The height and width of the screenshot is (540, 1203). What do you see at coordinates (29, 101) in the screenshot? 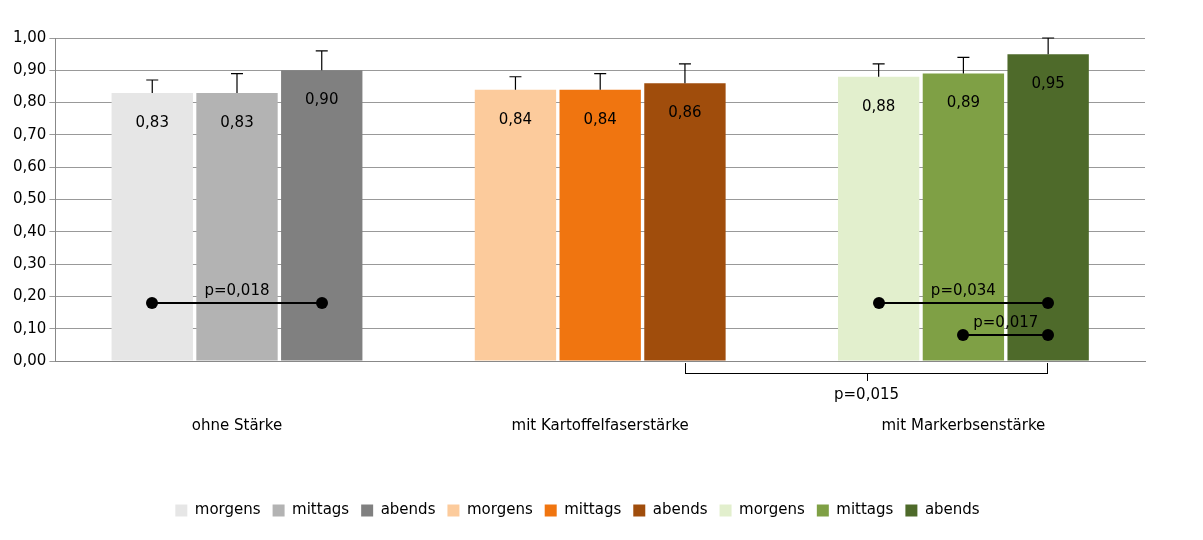
I see `y-tick-label: 0,80` at bounding box center [29, 101].